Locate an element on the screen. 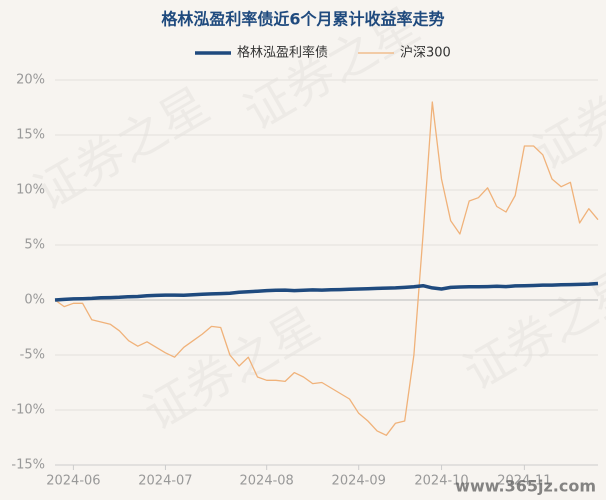 The height and width of the screenshot is (500, 606). y-tick-label: 20% is located at coordinates (30, 80).